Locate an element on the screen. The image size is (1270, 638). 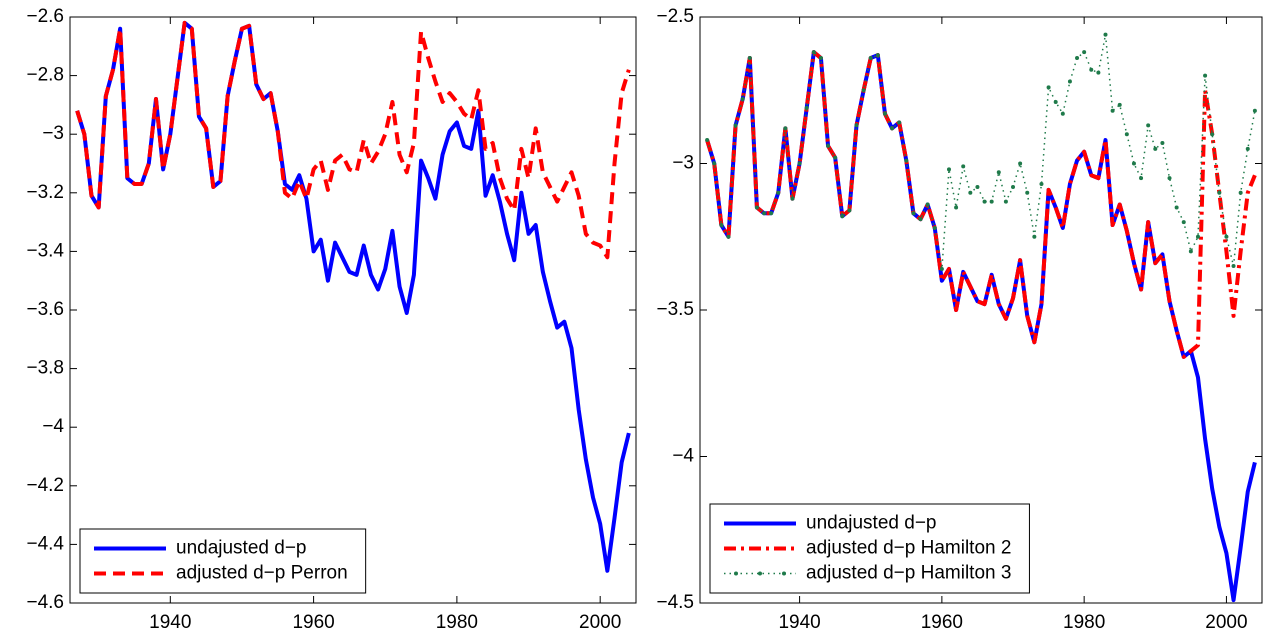
y-tick-label: −3.8 is located at coordinates (45, 368).